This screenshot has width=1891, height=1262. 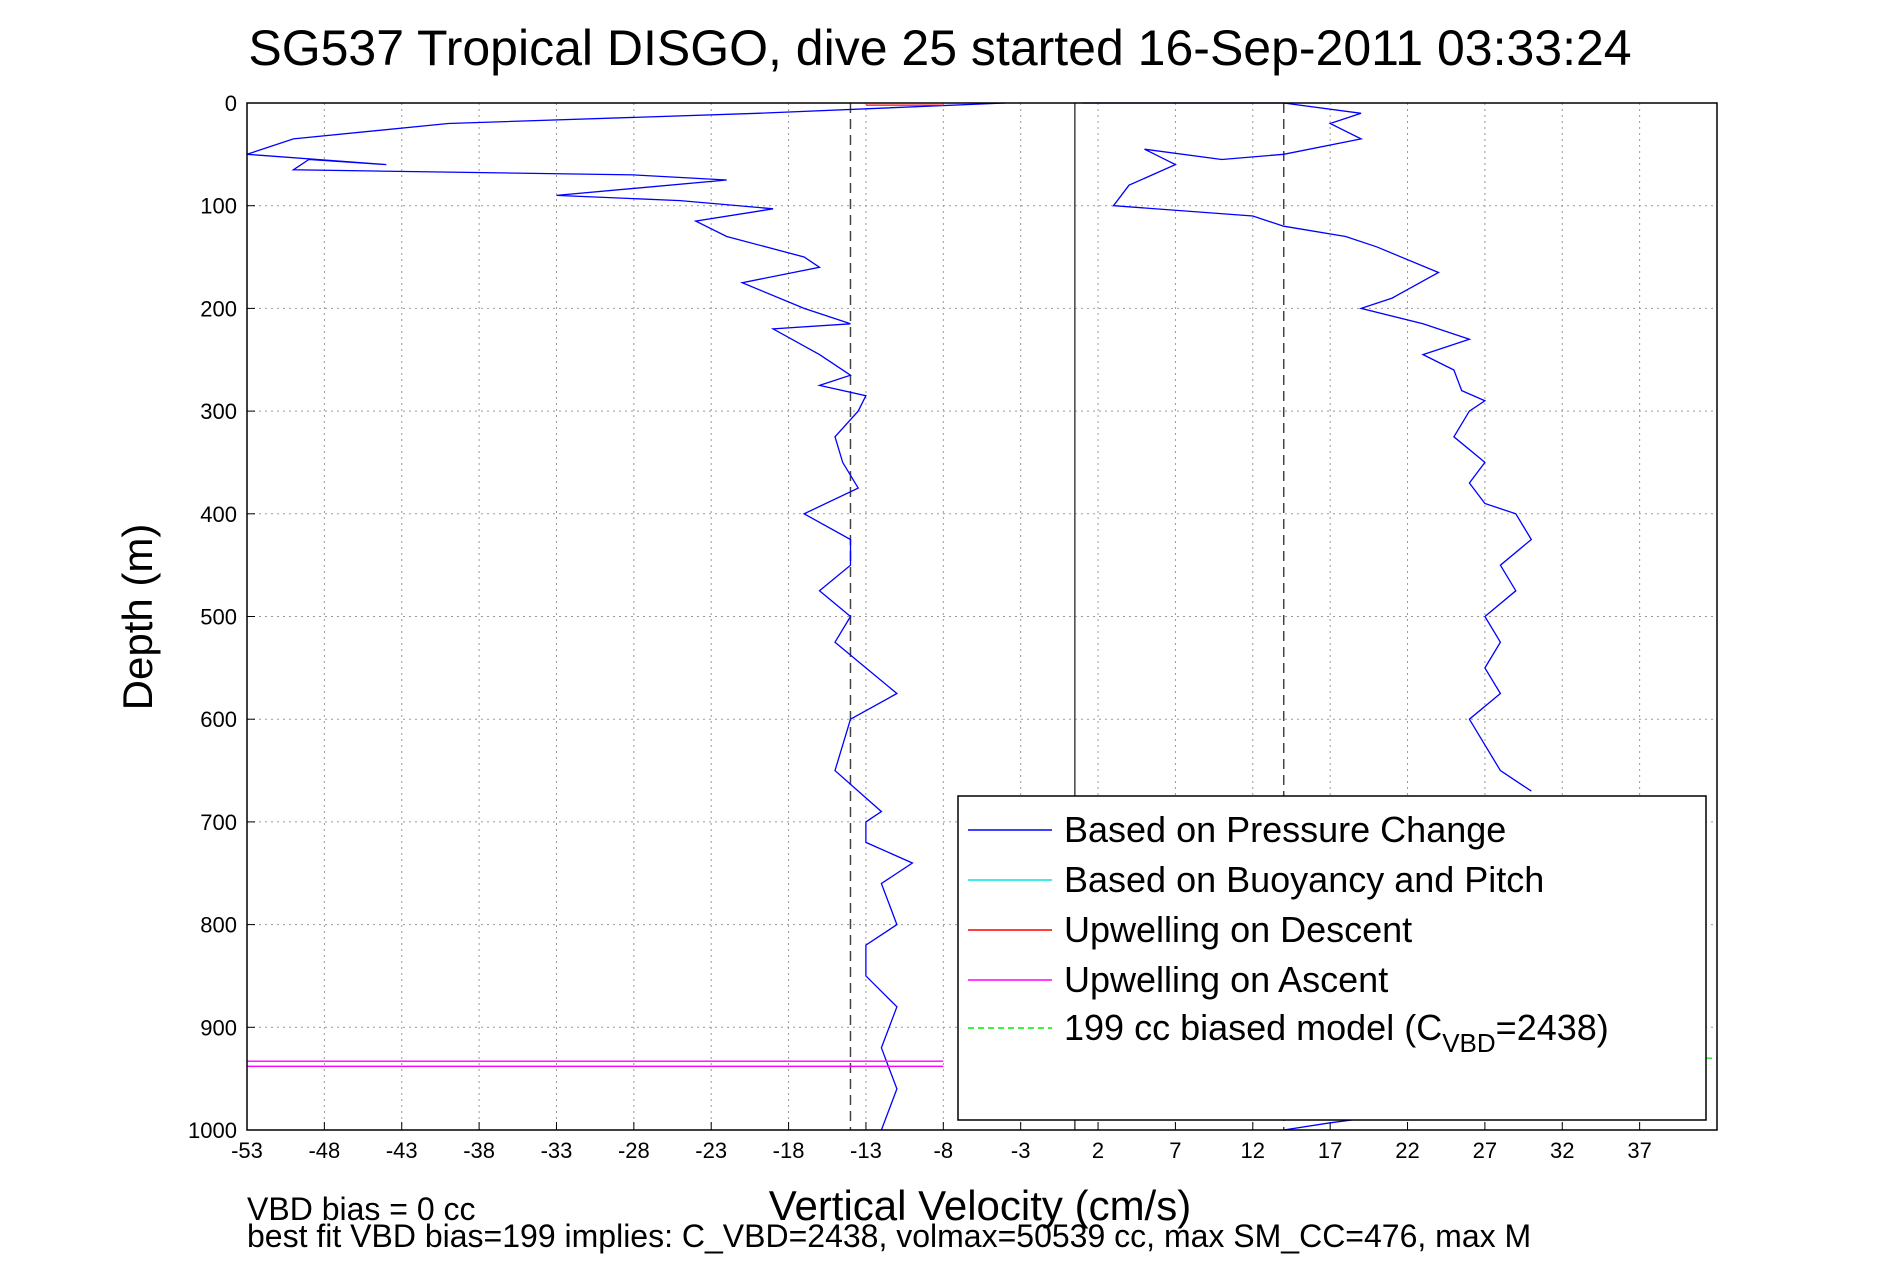 What do you see at coordinates (866, 1150) in the screenshot?
I see `x-tick-label: -13` at bounding box center [866, 1150].